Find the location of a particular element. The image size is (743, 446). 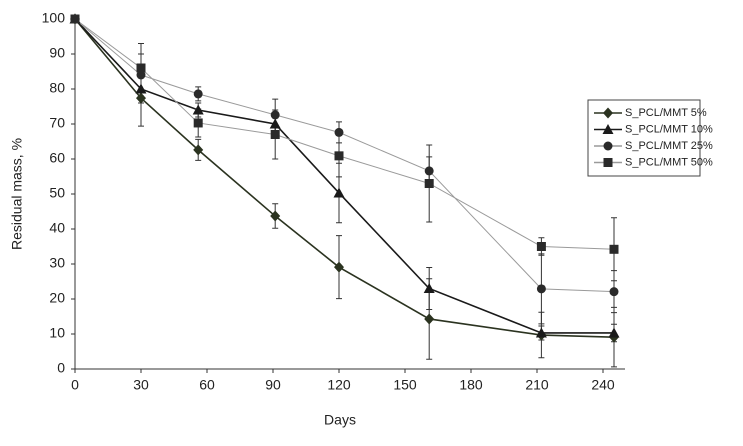

y-tick-label: 90 is located at coordinates (57, 53).